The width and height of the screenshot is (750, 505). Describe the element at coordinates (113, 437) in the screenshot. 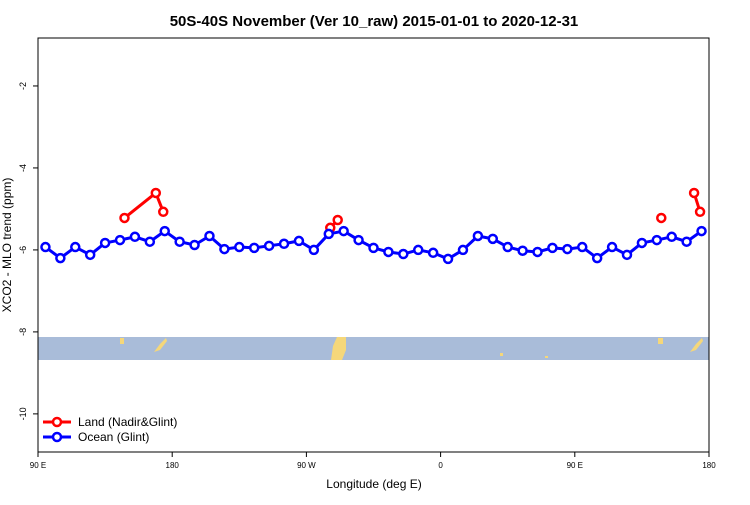

I see `legend-label: Ocean (Glint)` at that location.